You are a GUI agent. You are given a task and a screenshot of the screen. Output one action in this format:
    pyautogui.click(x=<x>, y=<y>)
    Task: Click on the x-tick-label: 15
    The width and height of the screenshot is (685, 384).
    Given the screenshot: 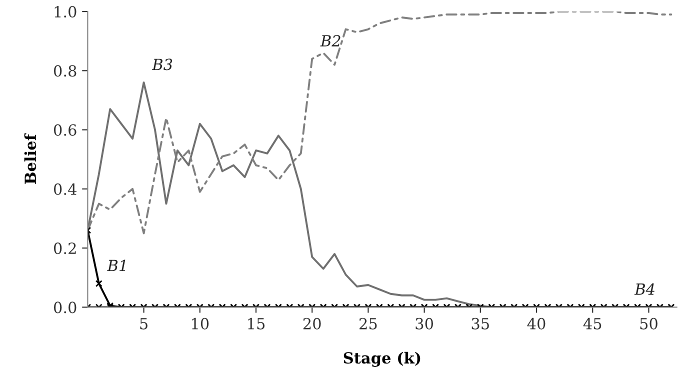 What is the action you would take?
    pyautogui.click(x=256, y=324)
    